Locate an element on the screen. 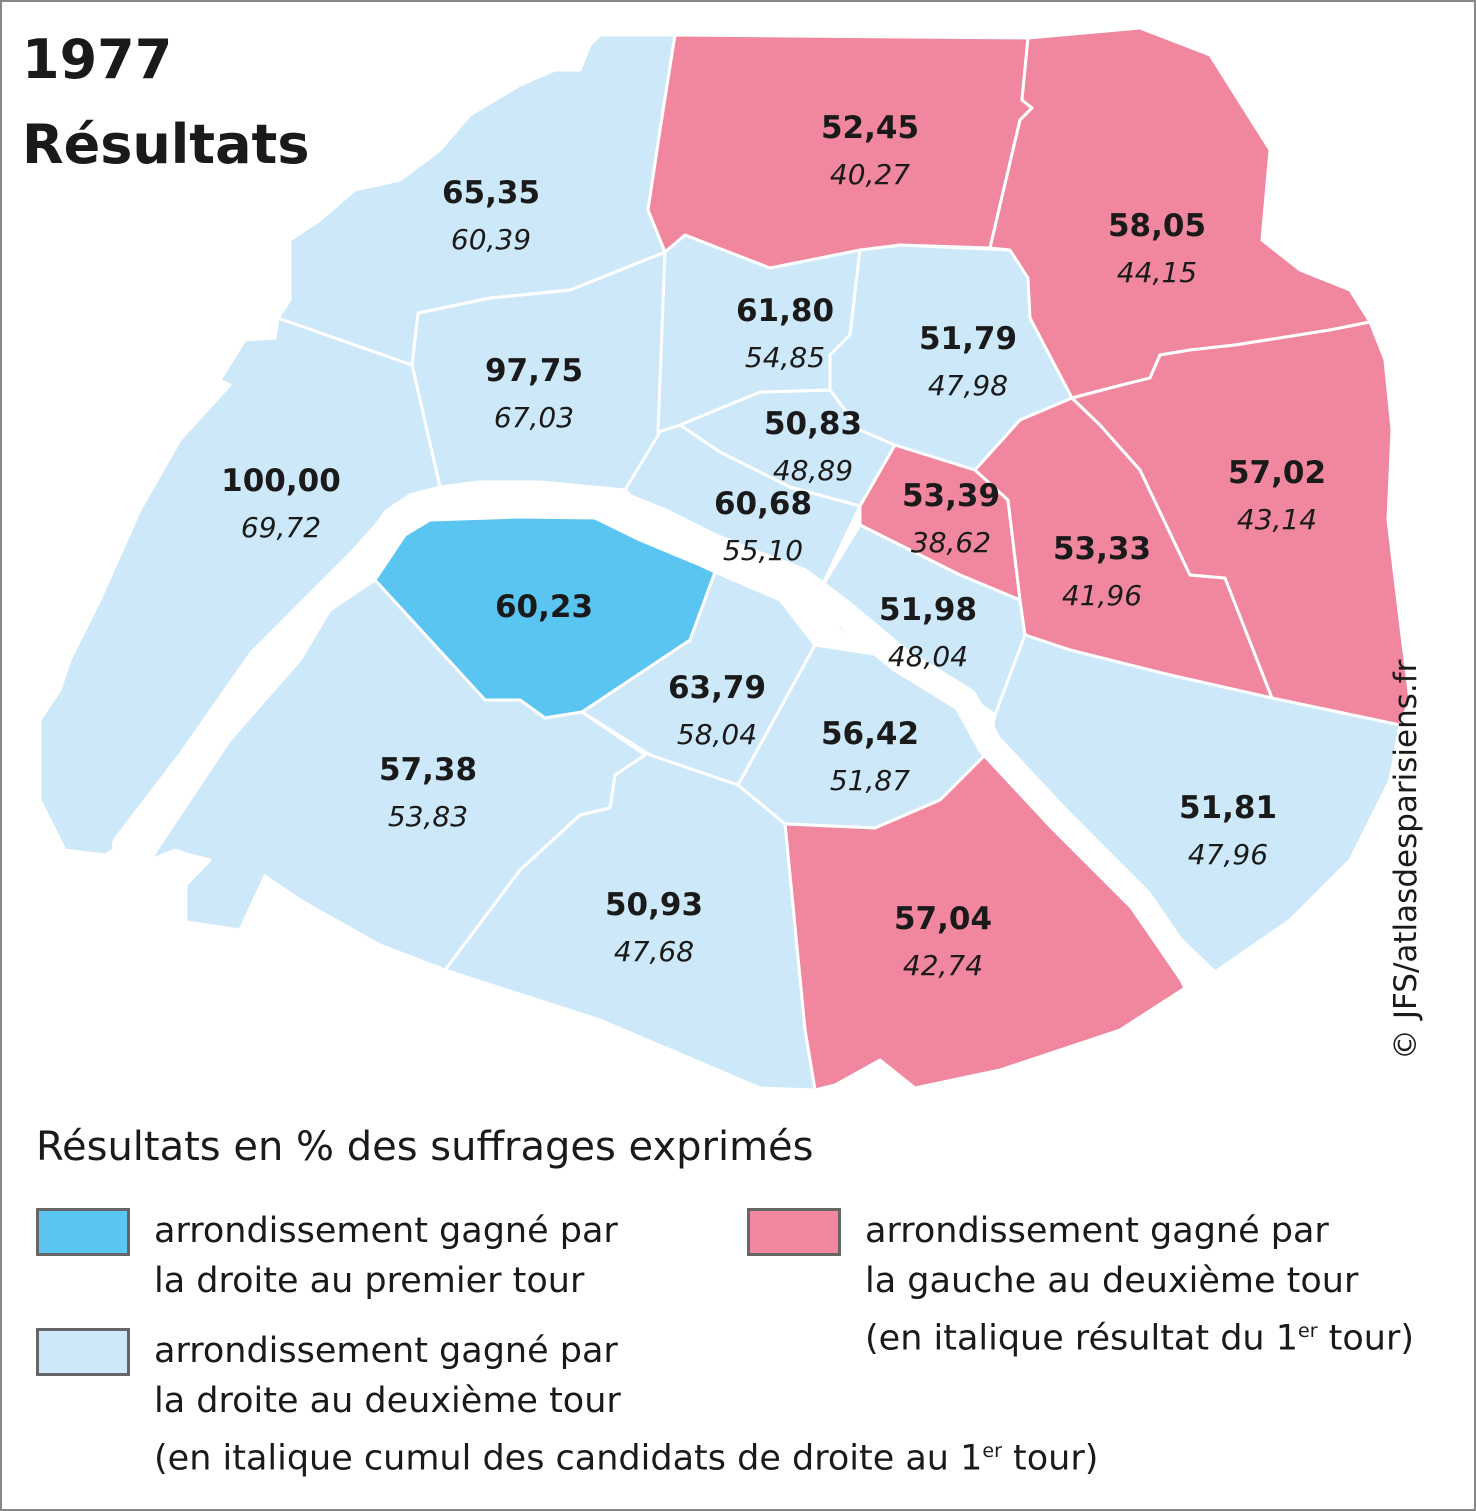 The image size is (1476, 1511). arrondissement-4-value: 51,98 is located at coordinates (928, 610).